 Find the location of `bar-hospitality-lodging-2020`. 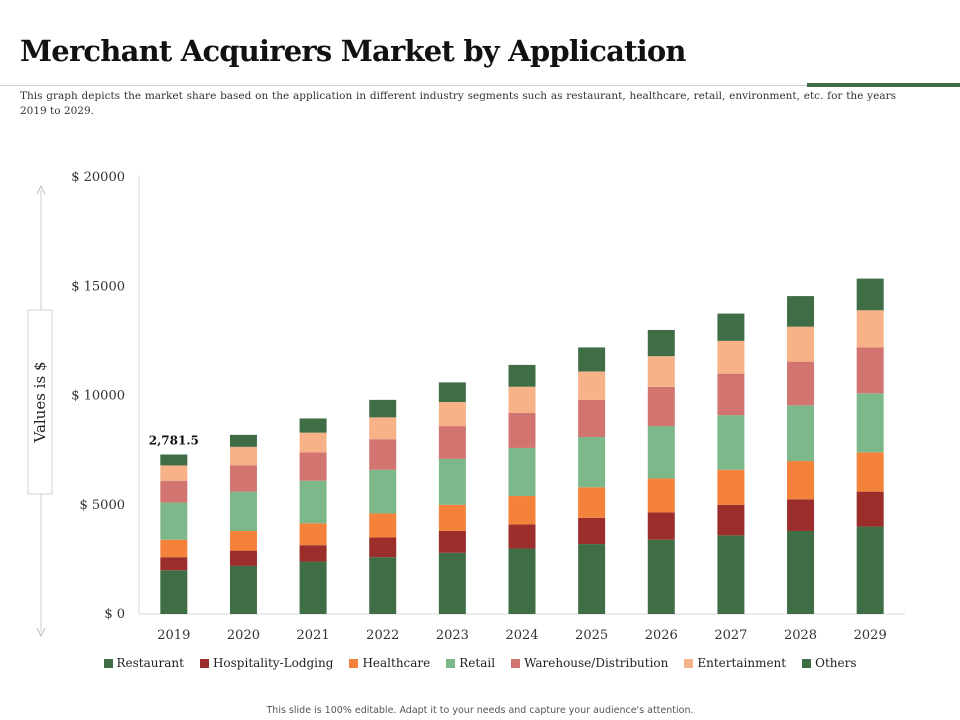

bar-hospitality-lodging-2020 is located at coordinates (243, 558).